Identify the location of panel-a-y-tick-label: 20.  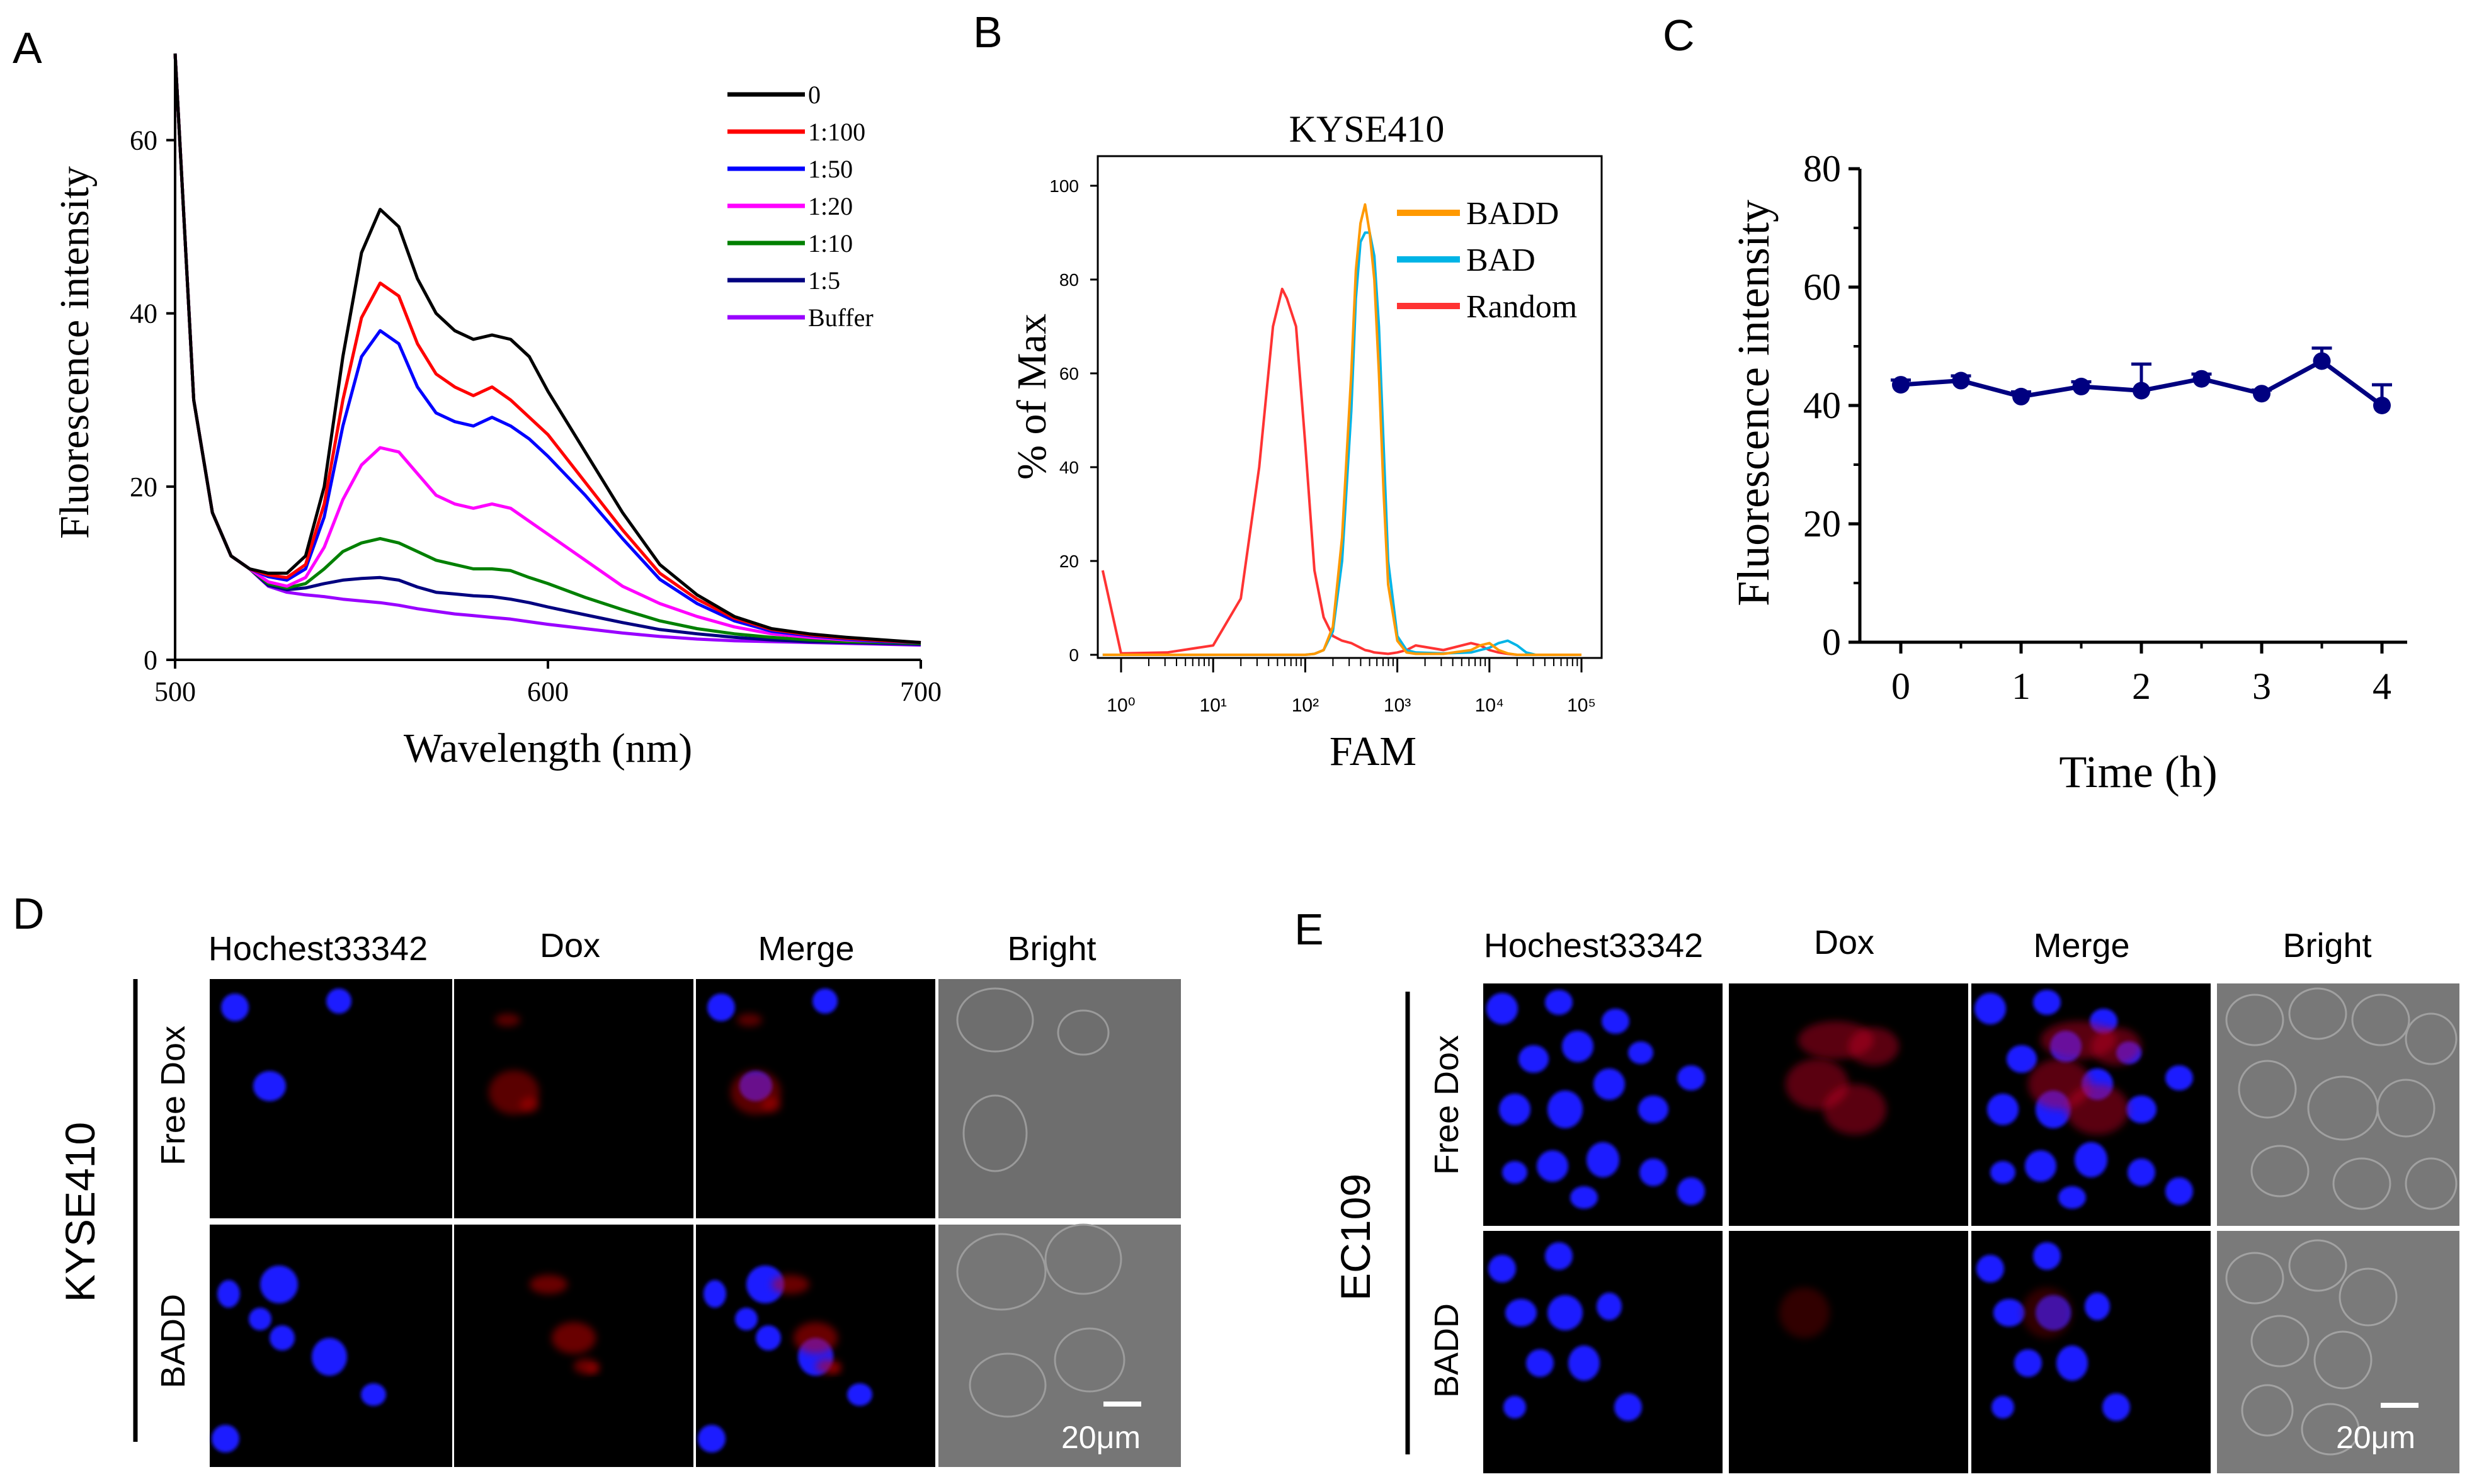
(143, 487).